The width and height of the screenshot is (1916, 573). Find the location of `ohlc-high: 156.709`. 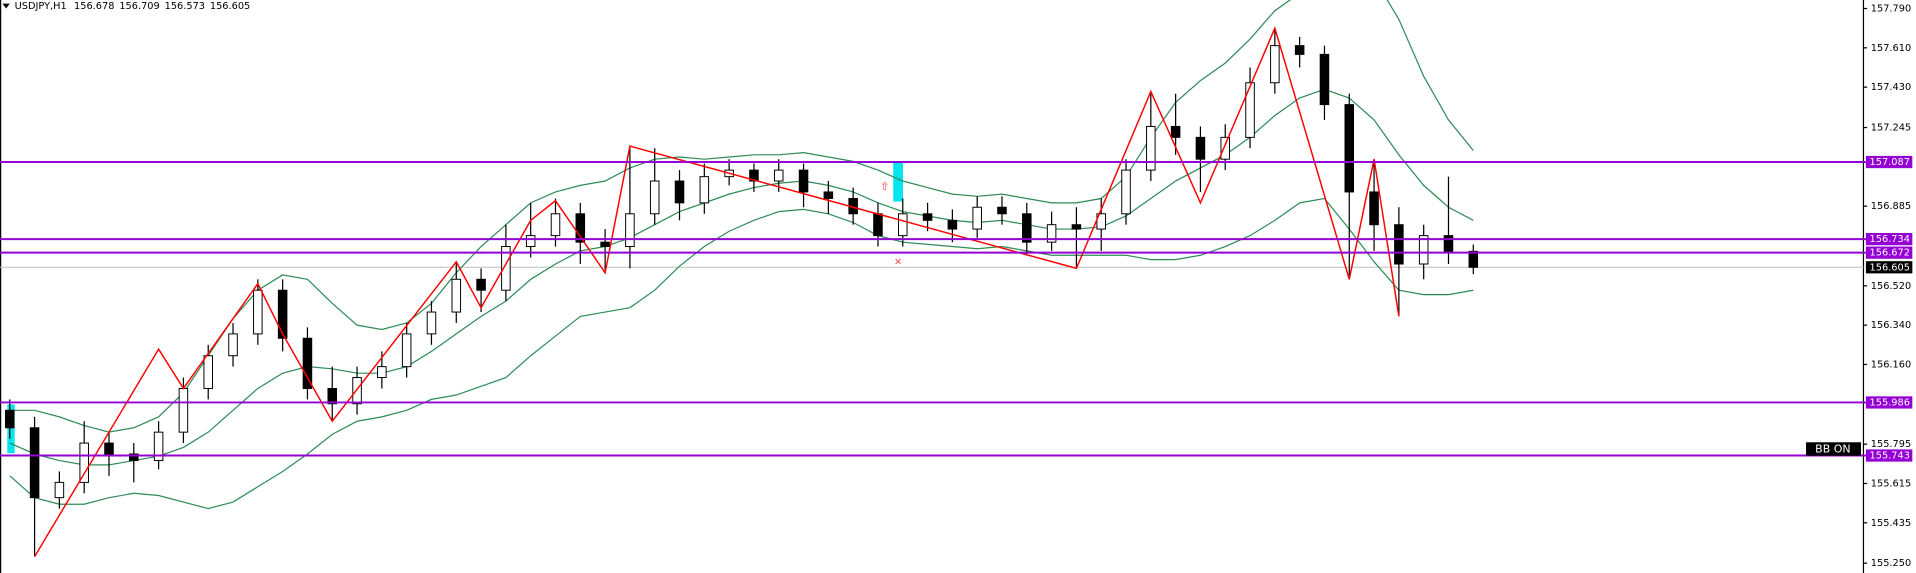

ohlc-high: 156.709 is located at coordinates (139, 6).